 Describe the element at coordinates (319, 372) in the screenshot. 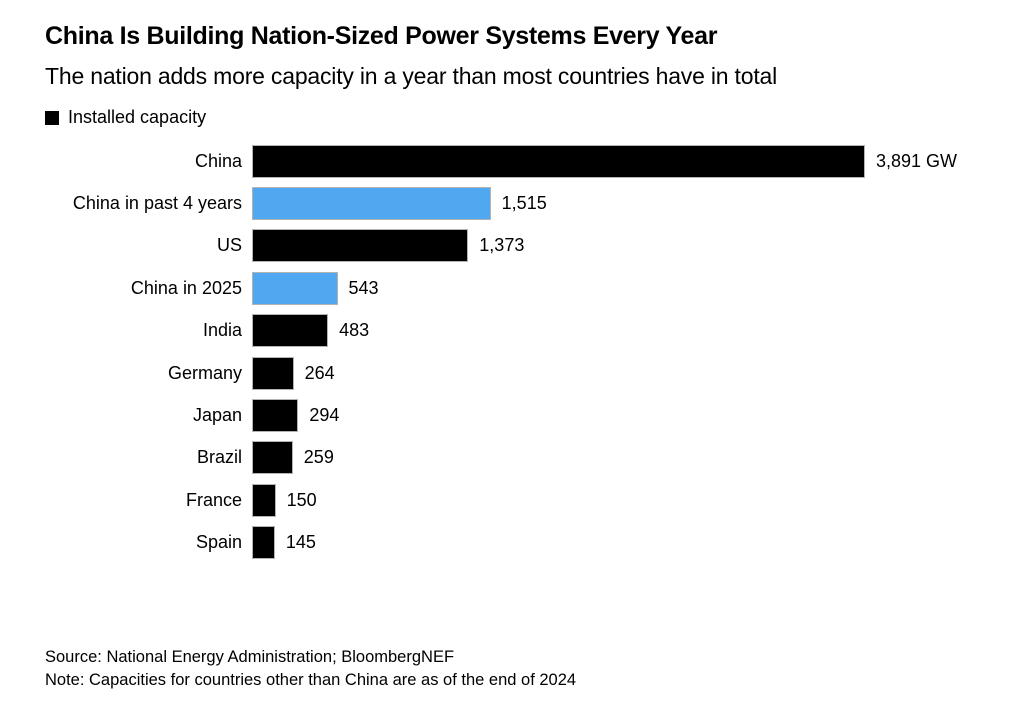

I see `value-label: 264` at that location.